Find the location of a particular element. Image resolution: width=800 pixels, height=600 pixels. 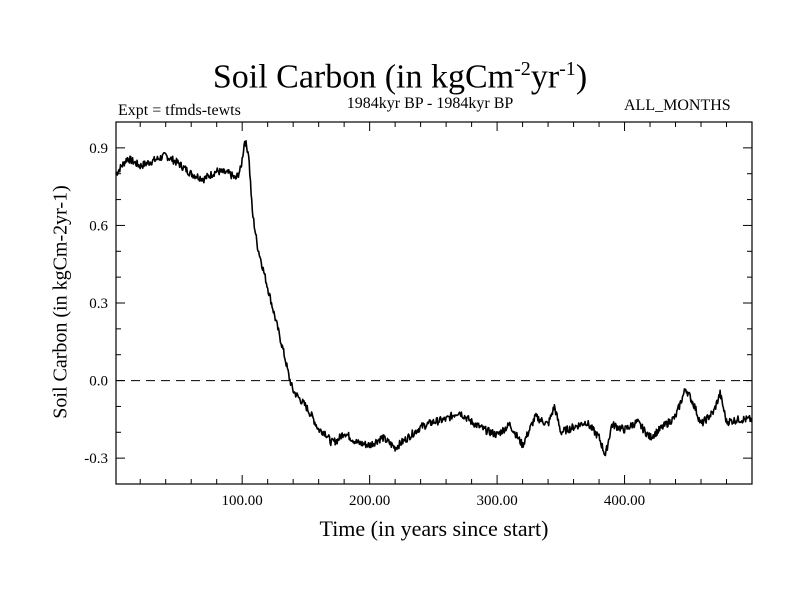

chart-title: Soil Carbon (in kgCm-2yr-1) is located at coordinates (400, 77).